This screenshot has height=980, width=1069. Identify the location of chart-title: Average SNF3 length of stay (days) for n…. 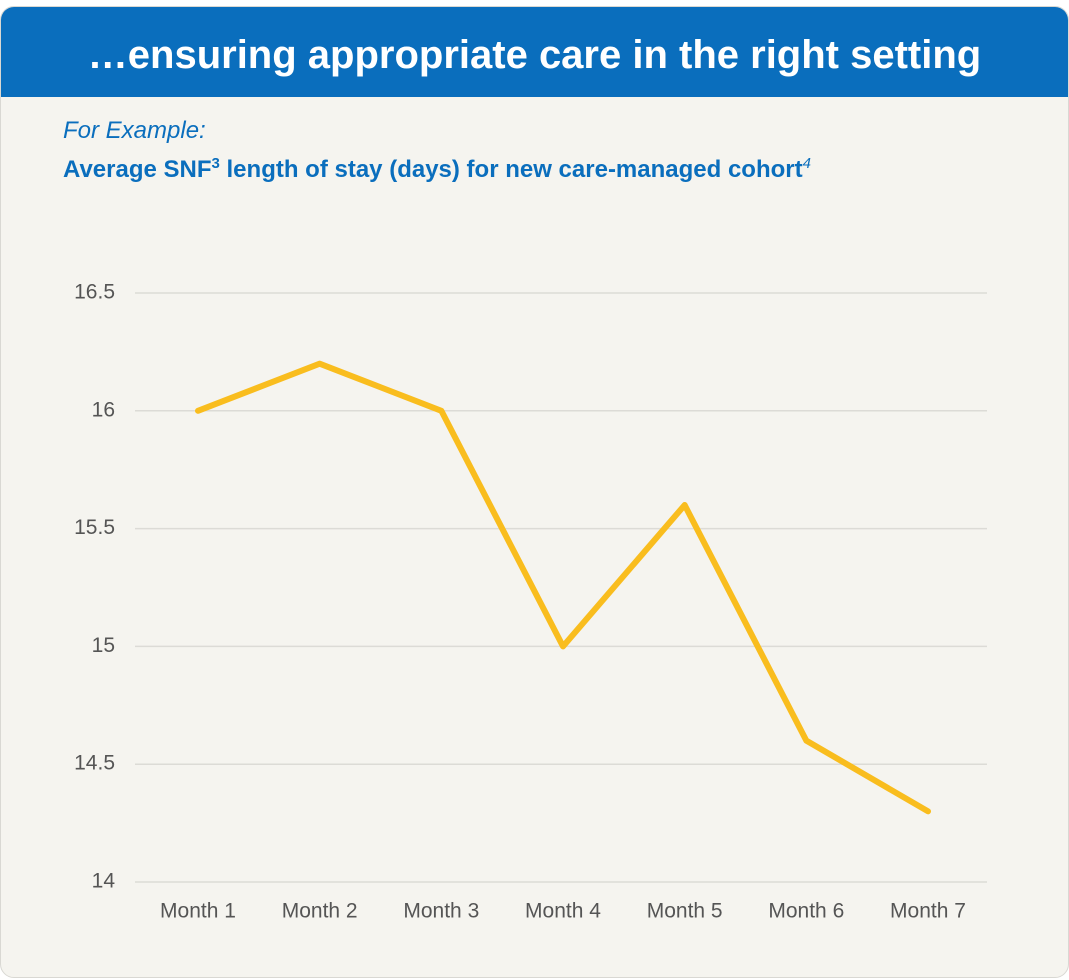
(437, 169).